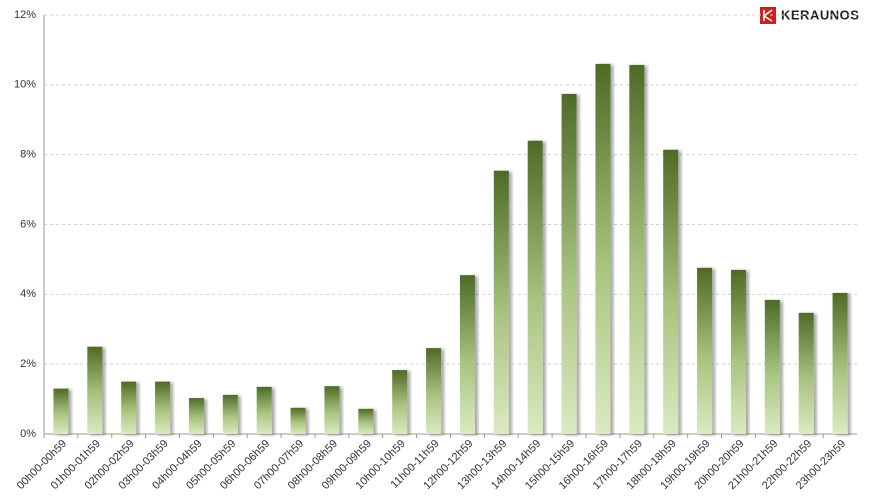 This screenshot has width=872, height=501. I want to click on y-tick-label: 2%, so click(28, 364).